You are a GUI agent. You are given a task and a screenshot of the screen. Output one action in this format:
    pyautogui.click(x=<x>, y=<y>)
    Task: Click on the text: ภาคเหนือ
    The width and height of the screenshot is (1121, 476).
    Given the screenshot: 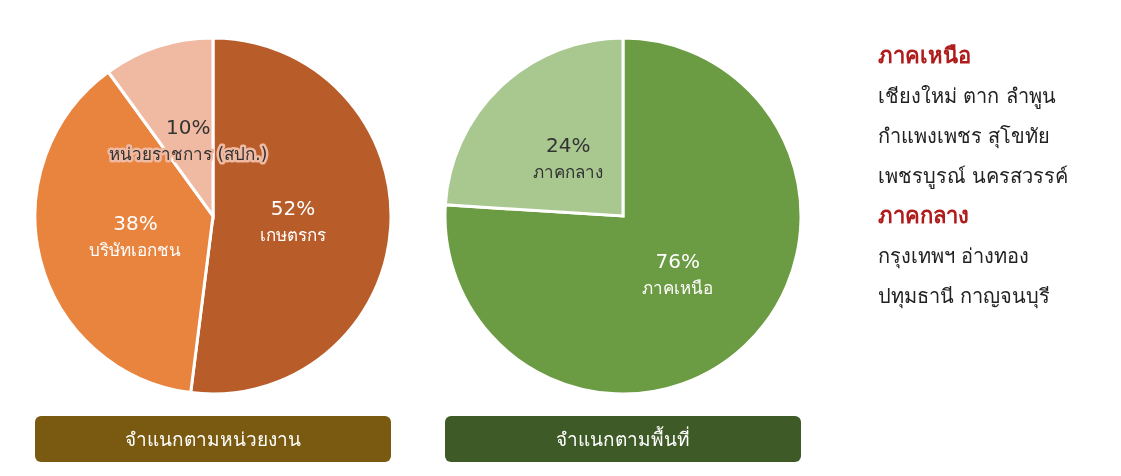 What is the action you would take?
    pyautogui.click(x=924, y=55)
    